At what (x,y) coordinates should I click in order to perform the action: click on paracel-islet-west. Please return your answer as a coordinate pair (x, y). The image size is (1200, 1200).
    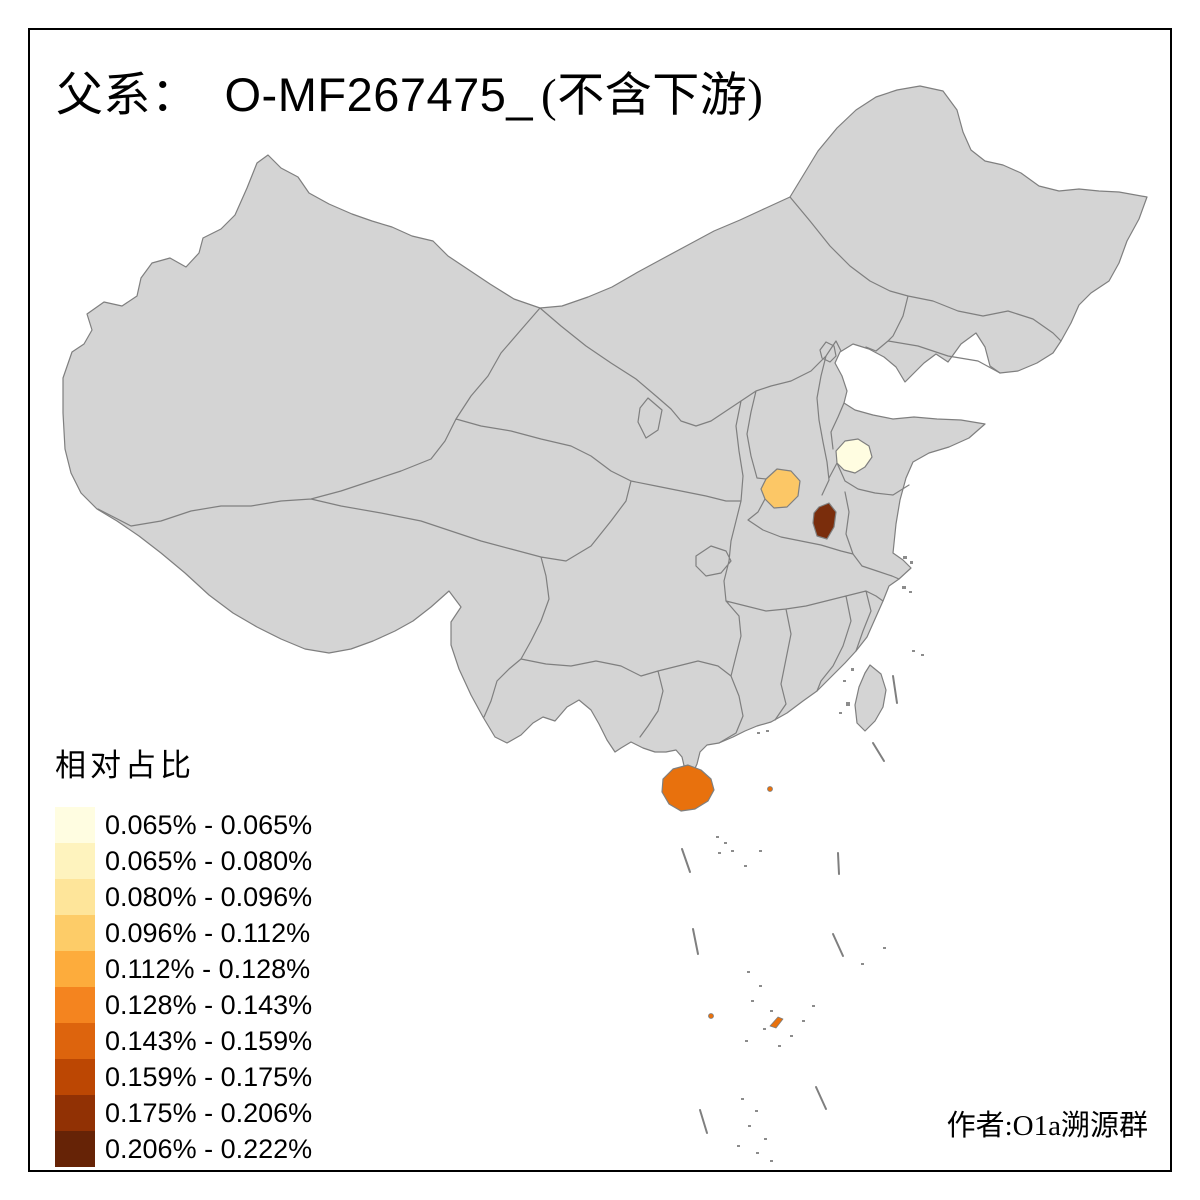
    Looking at the image, I should click on (711, 1016).